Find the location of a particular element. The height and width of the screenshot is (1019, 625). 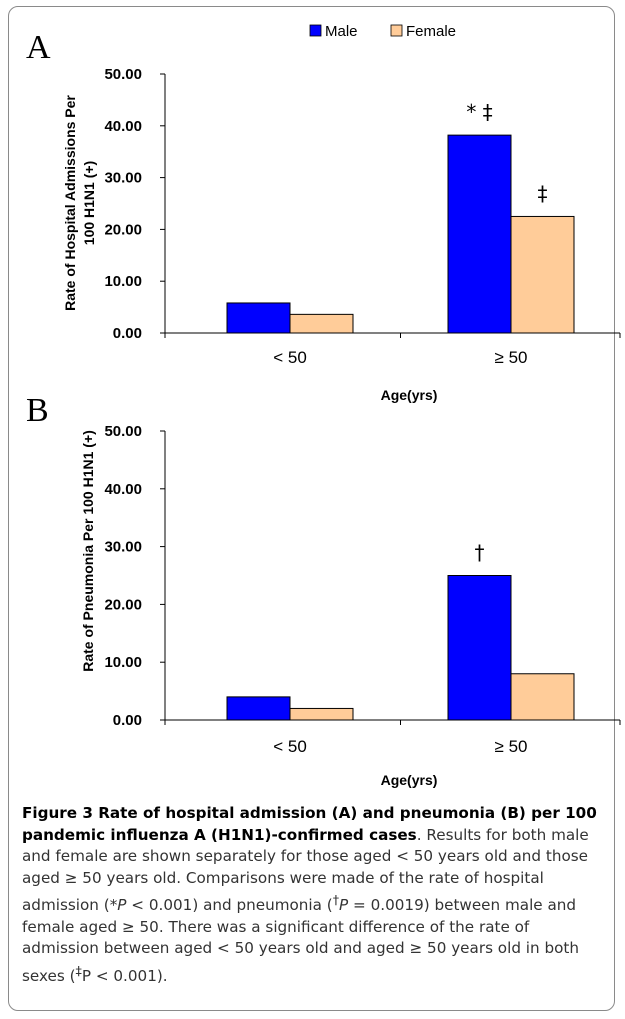

y-tick-label-b-0: 0.00 is located at coordinates (127, 720).